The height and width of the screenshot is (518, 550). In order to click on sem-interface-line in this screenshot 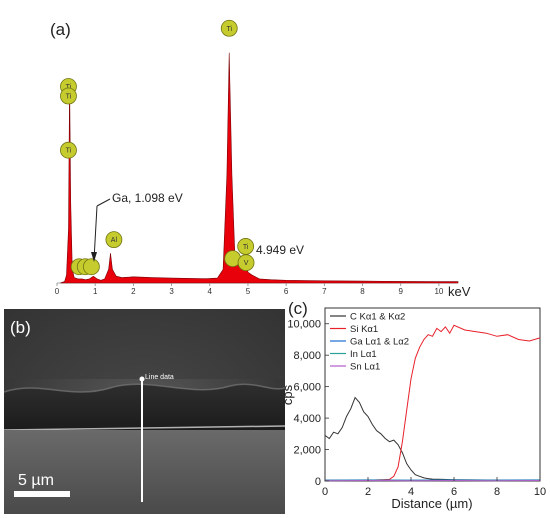, I will do `click(144, 428)`.